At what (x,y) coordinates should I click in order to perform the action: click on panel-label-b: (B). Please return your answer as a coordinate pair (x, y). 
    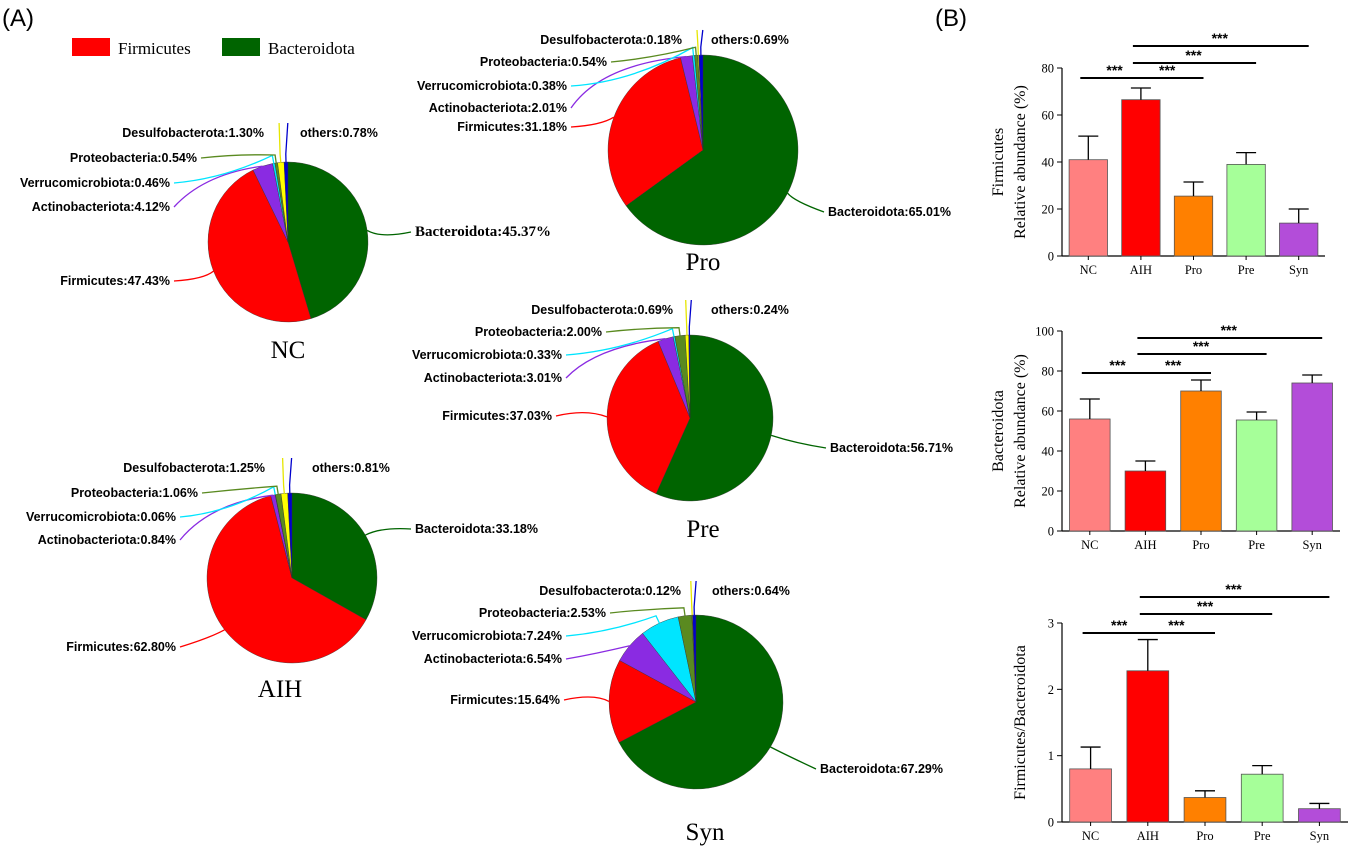
    Looking at the image, I should click on (951, 18).